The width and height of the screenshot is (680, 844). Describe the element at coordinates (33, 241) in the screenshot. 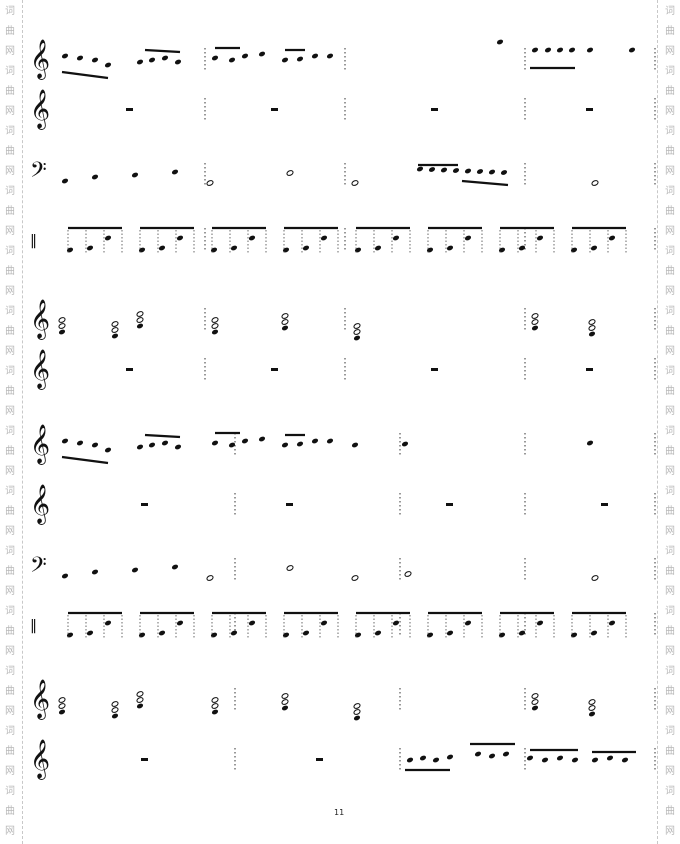

I see `percussion-clef-icon: ‖` at that location.